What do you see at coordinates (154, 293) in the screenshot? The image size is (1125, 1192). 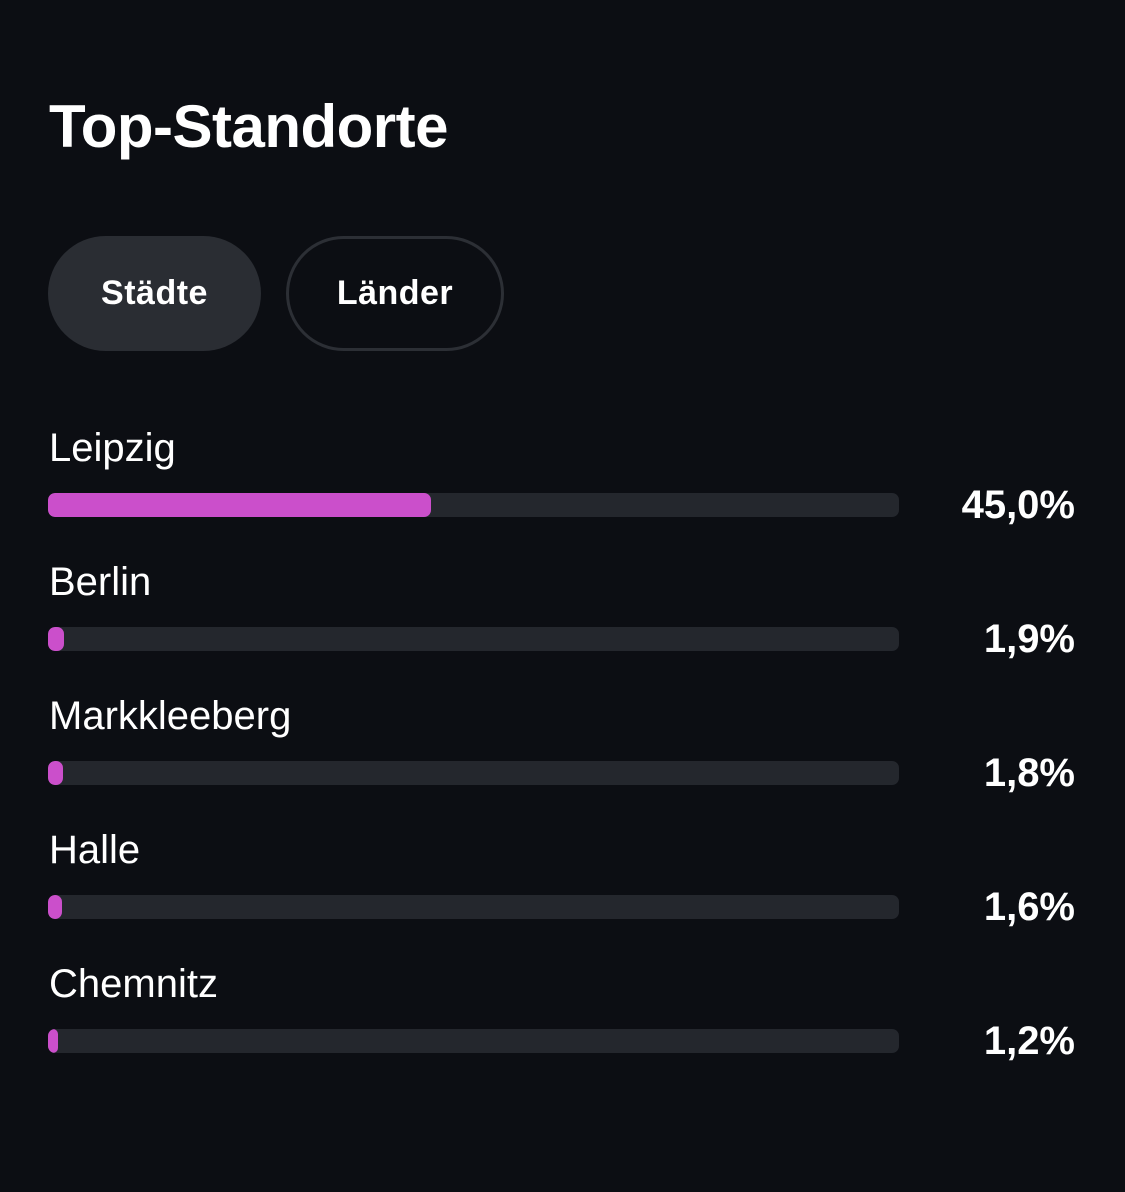 I see `tab-cities: Städte` at bounding box center [154, 293].